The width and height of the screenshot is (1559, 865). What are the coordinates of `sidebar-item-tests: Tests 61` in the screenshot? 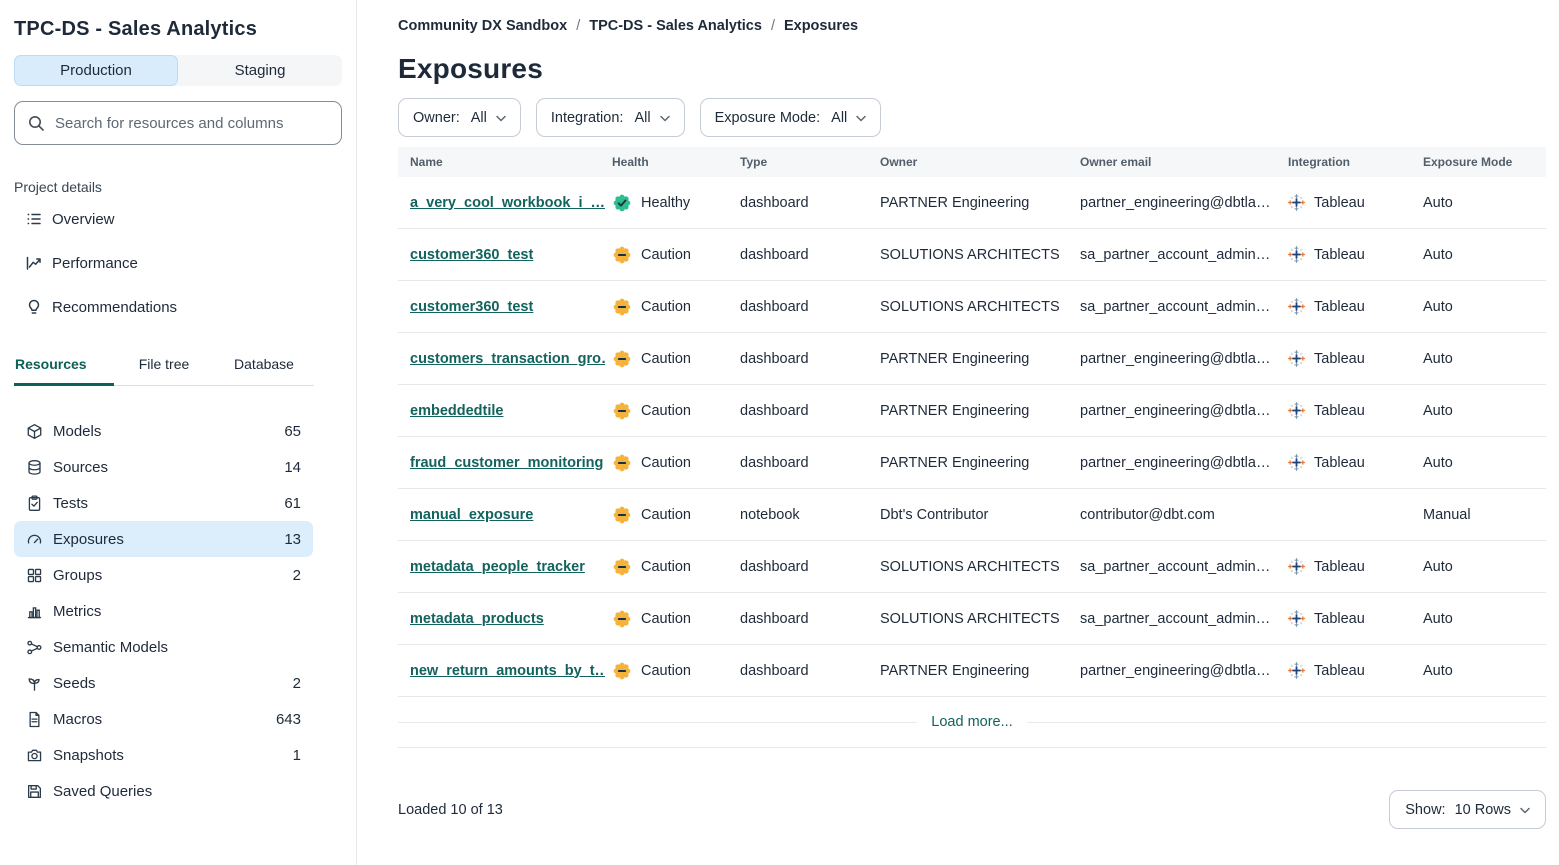 It's located at (163, 503).